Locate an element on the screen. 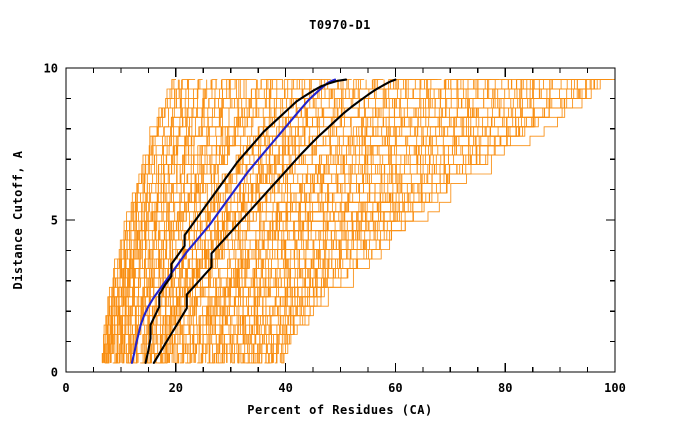  y-axis-label: Distance Cutoff, A is located at coordinates (18, 219).